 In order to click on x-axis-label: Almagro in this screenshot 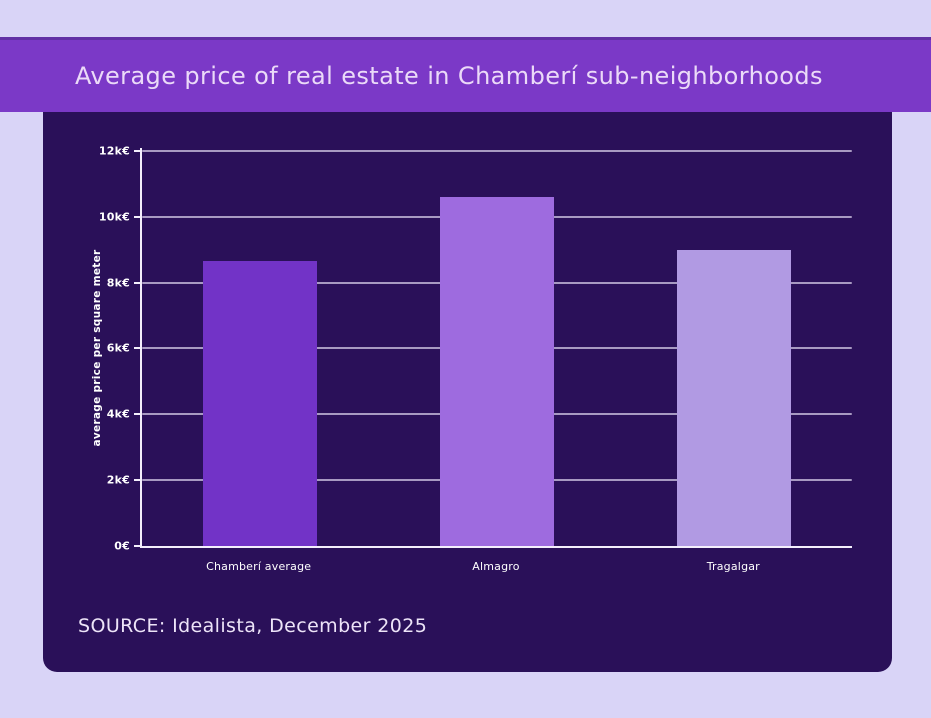, I will do `click(496, 566)`.